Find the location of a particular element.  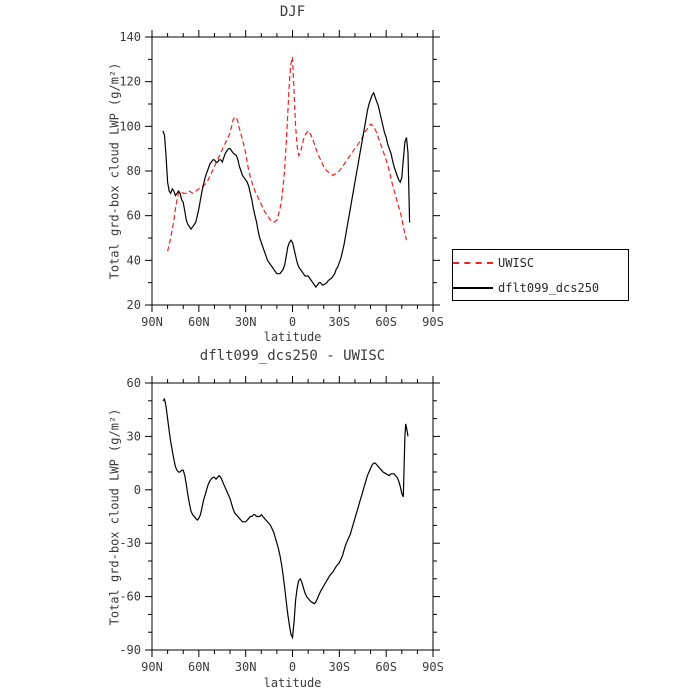

legend: UWISC dflt099_dcs250 is located at coordinates (540, 275).